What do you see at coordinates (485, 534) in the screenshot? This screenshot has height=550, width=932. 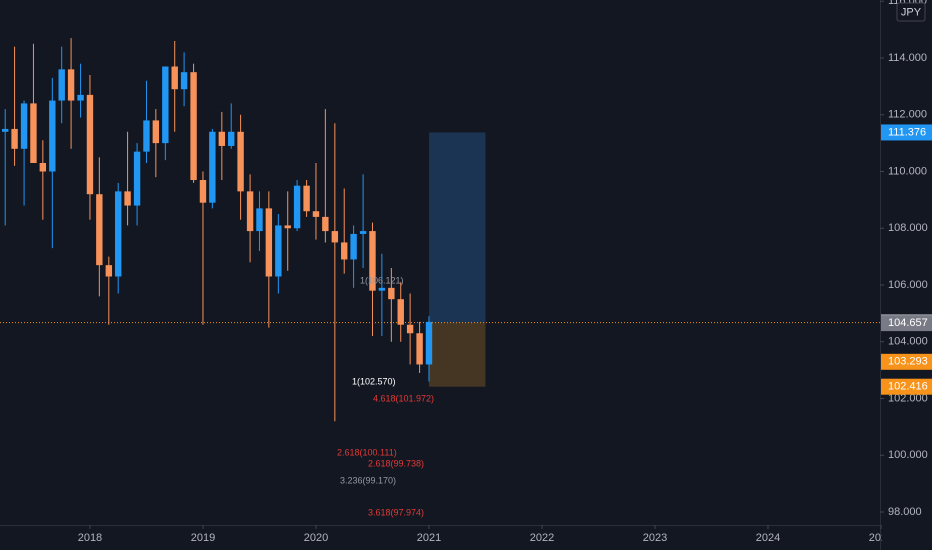 I see `time-axis: 2018 2019 2020 2021 2022 2023 2024 2025` at bounding box center [485, 534].